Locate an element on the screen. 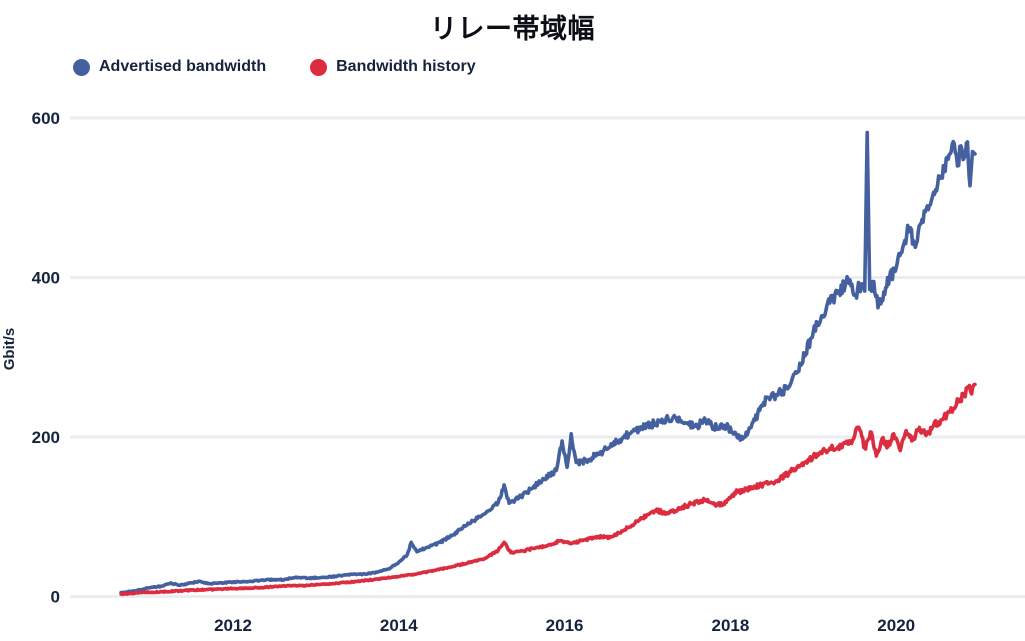 The width and height of the screenshot is (1025, 641). y-tick-label-600: 600 is located at coordinates (46, 118).